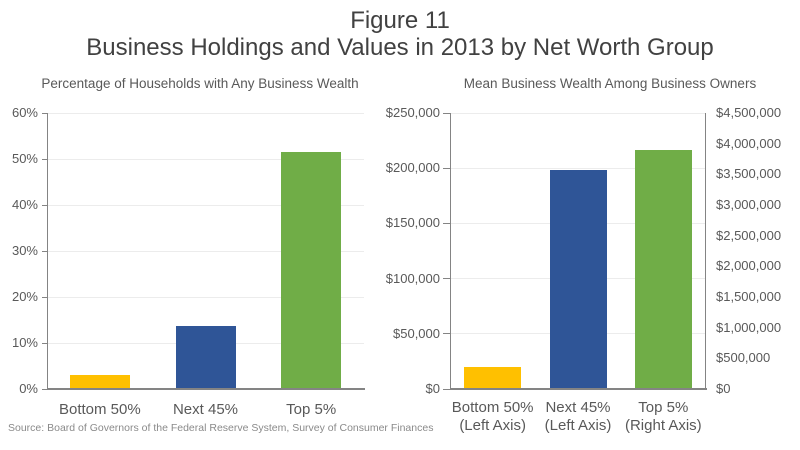 The image size is (800, 450). I want to click on y-axis-tick-label: 60%, so click(24, 112).